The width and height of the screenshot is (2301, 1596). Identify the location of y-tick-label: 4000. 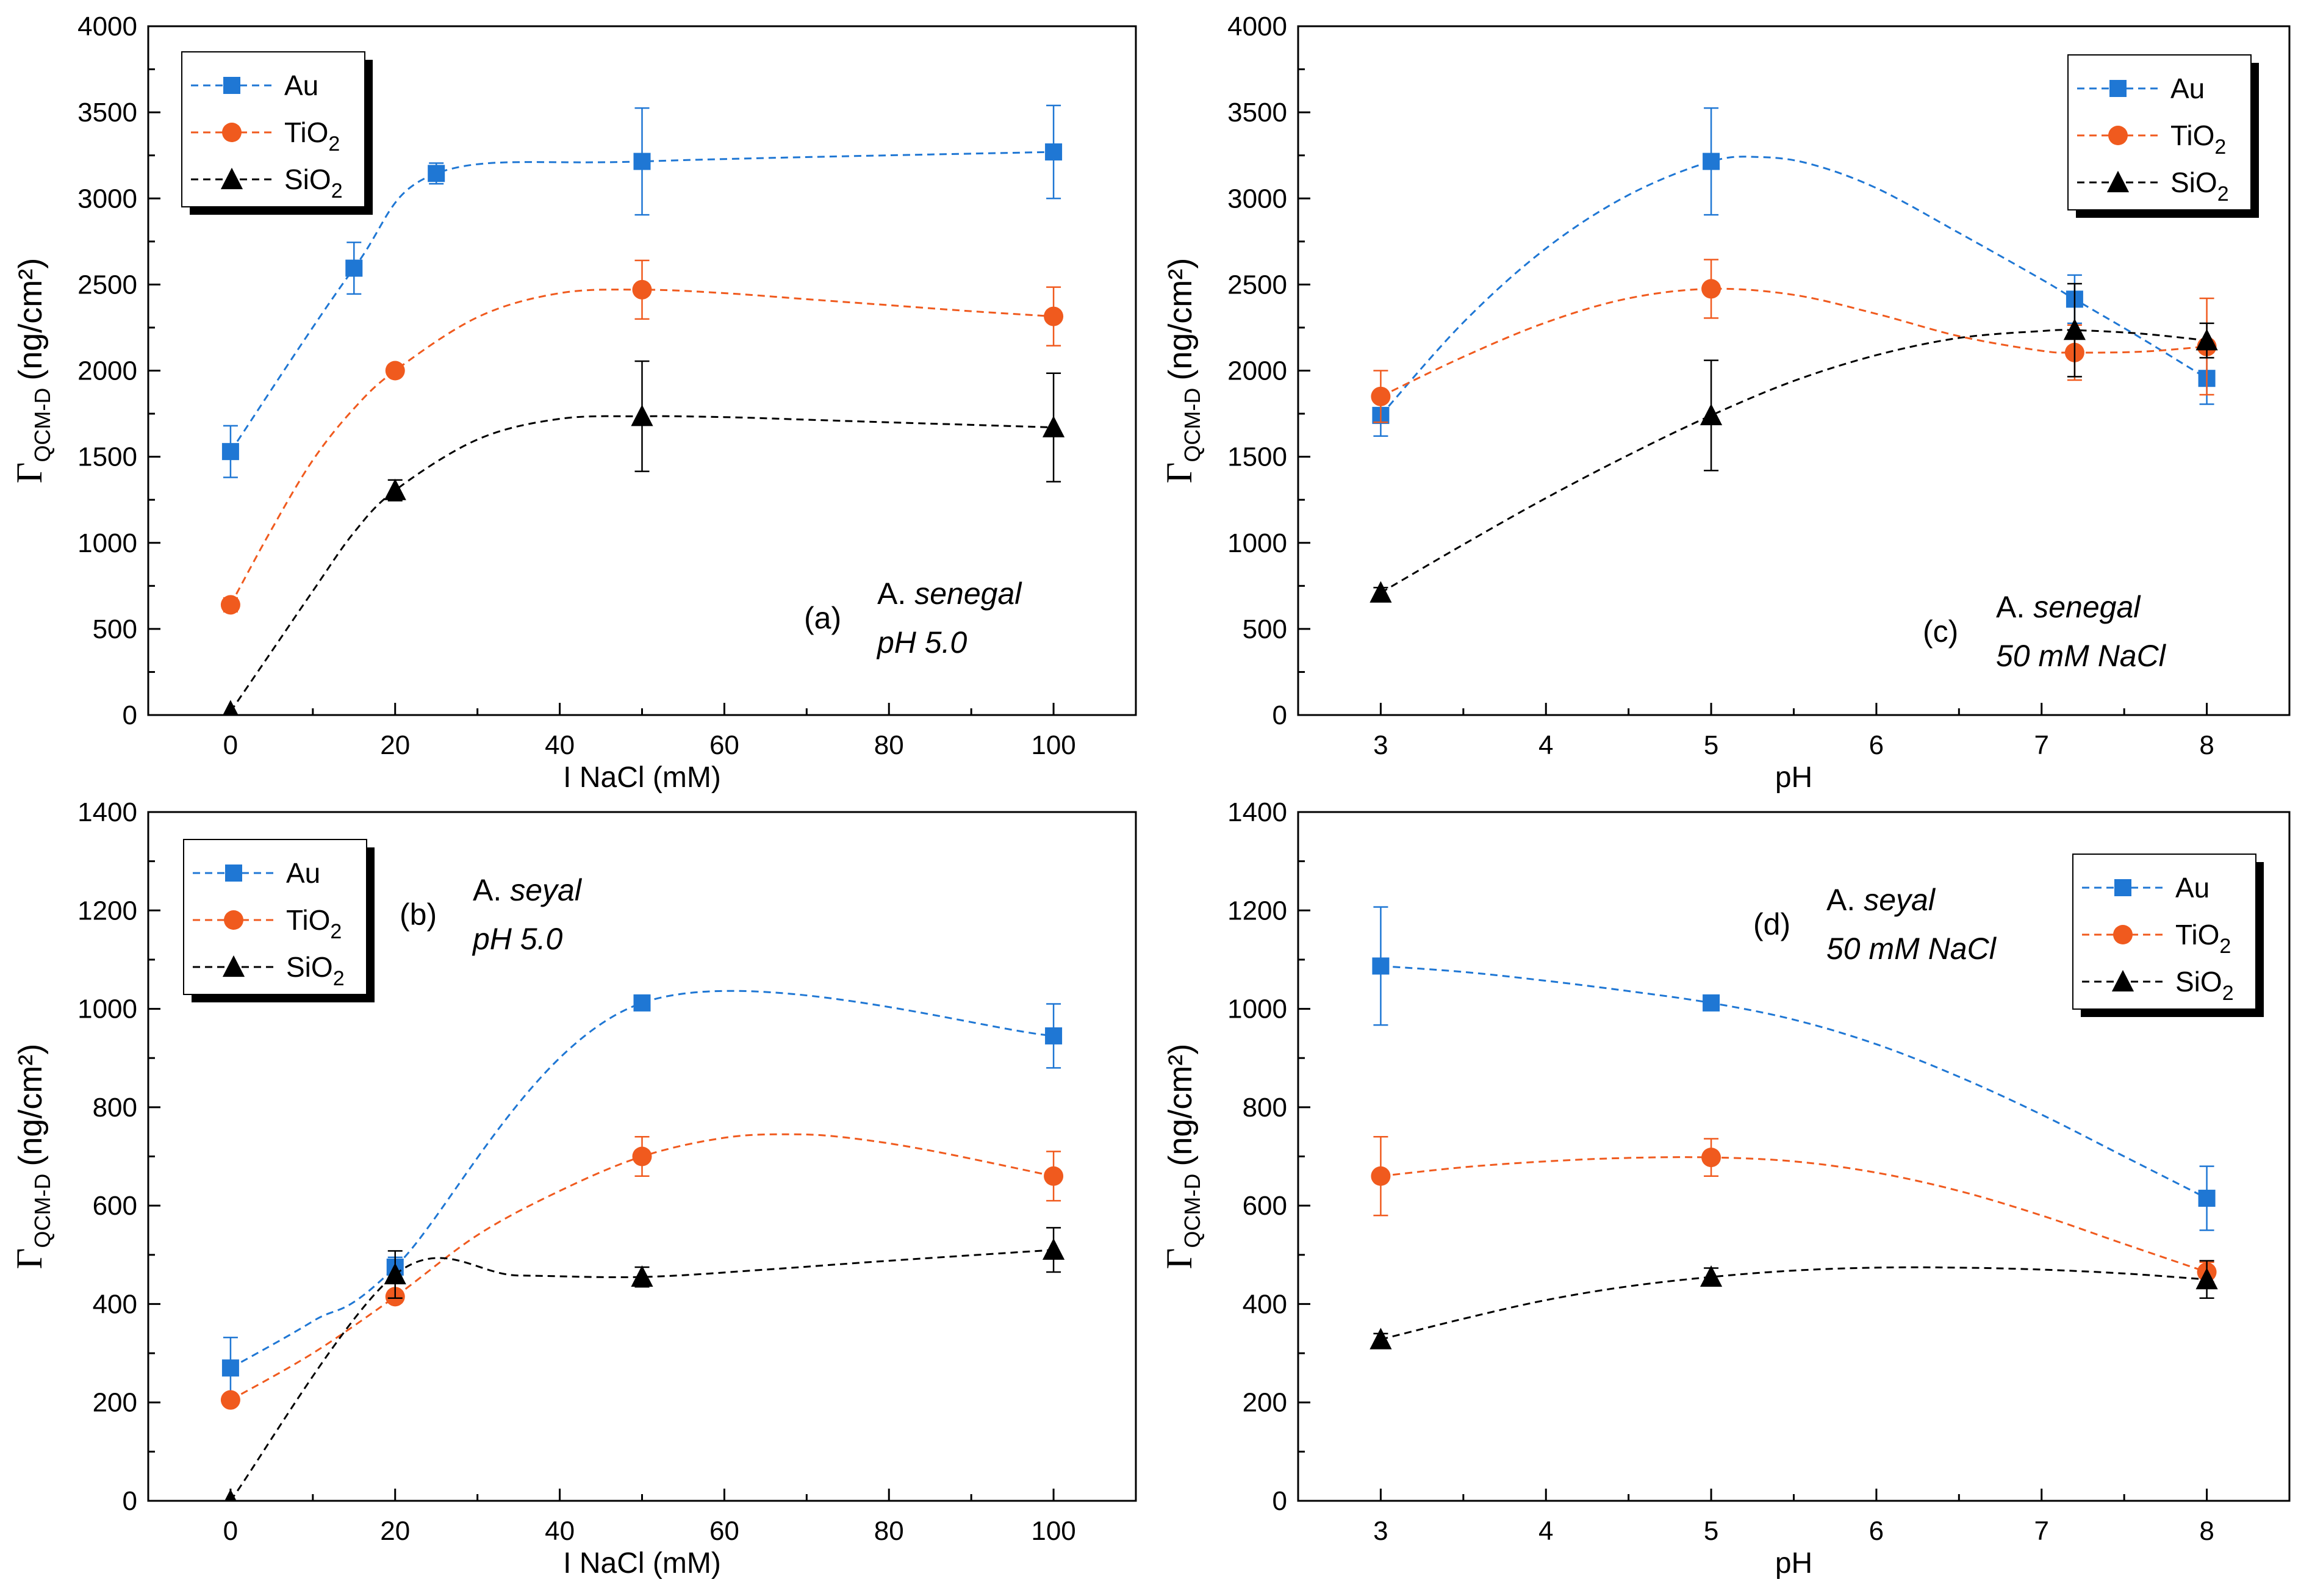
(107, 26).